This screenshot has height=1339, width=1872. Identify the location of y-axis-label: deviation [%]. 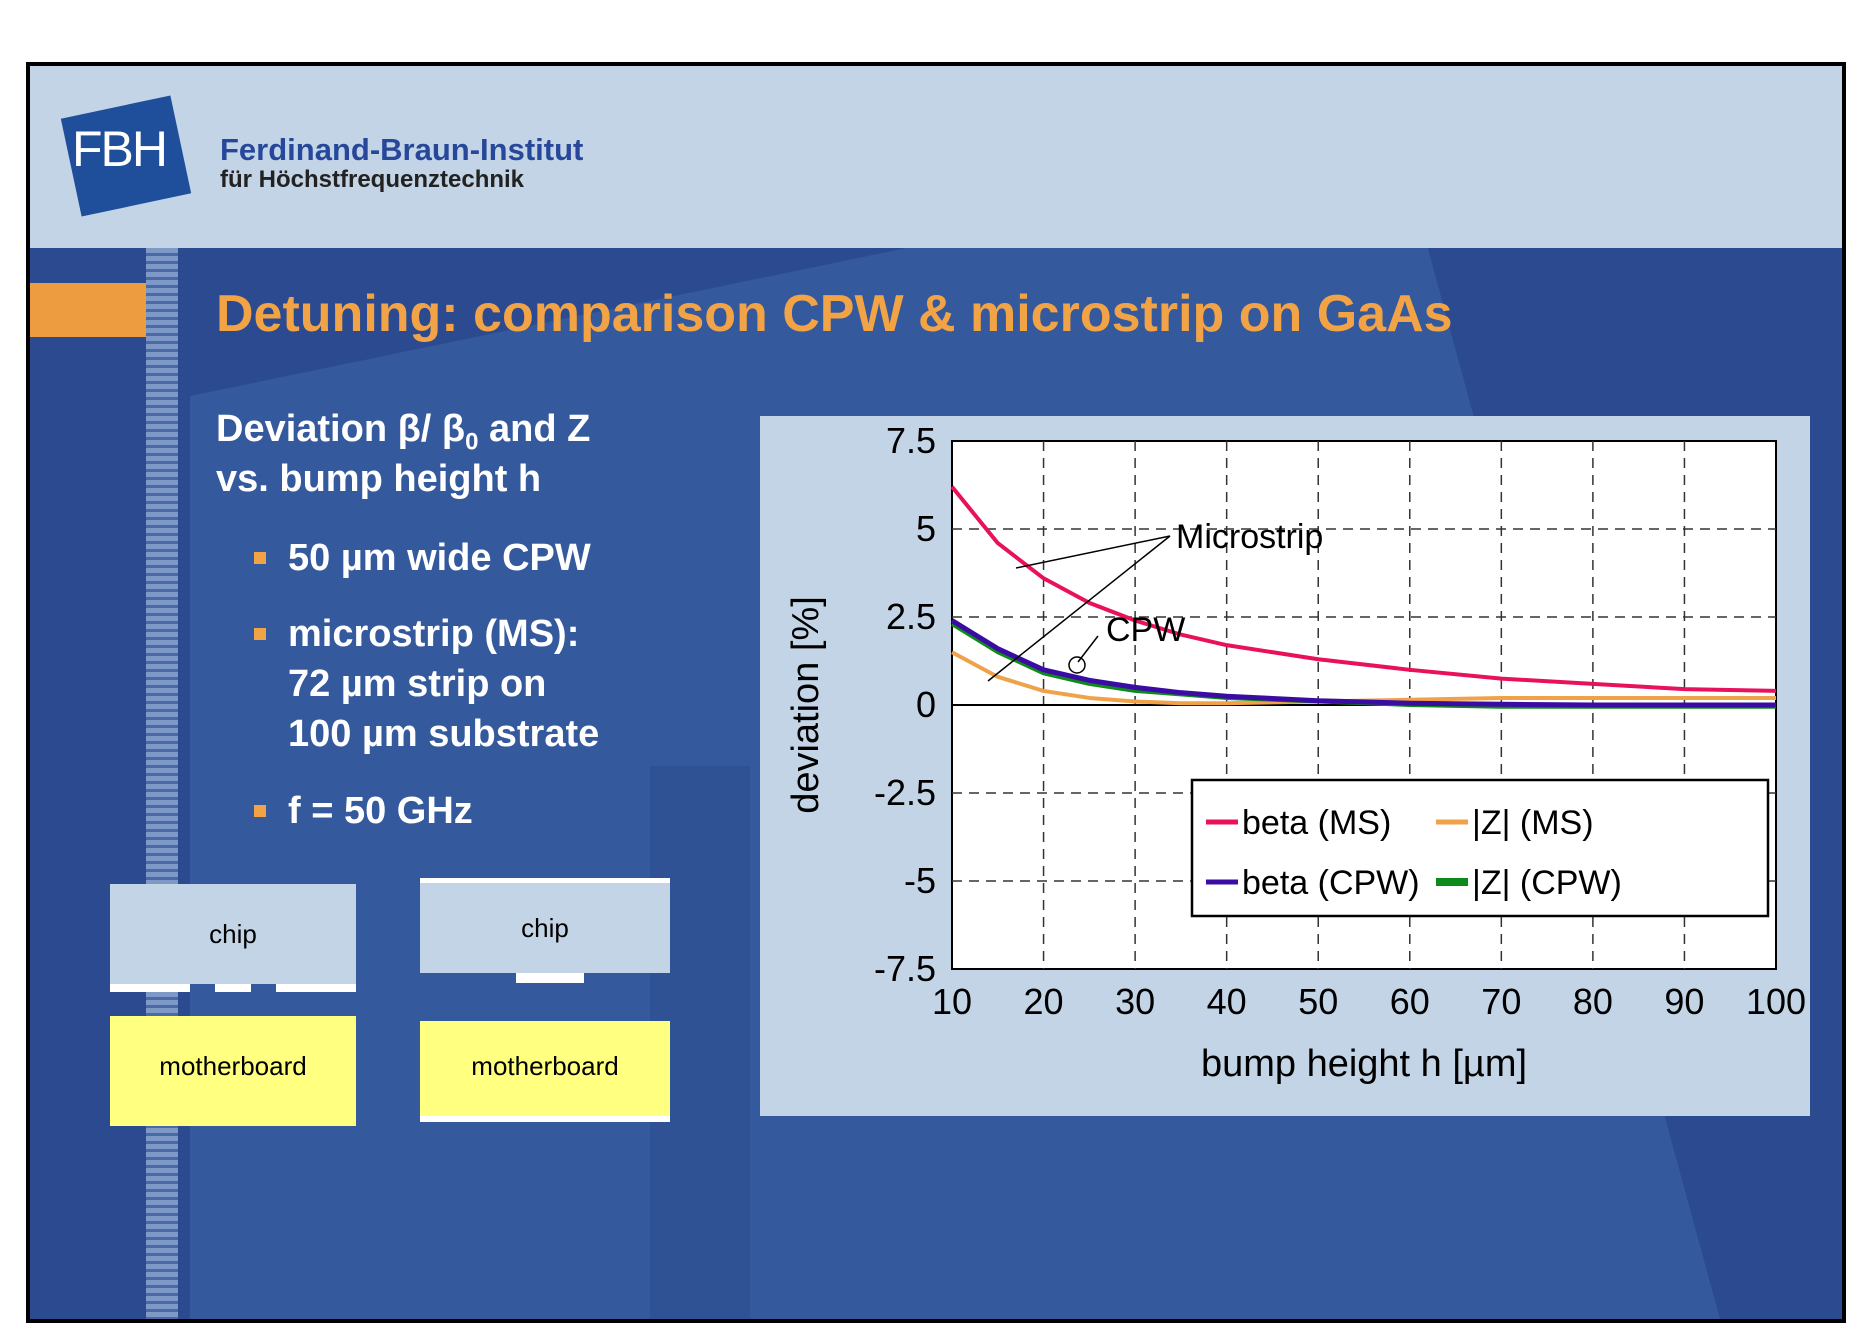
(806, 705).